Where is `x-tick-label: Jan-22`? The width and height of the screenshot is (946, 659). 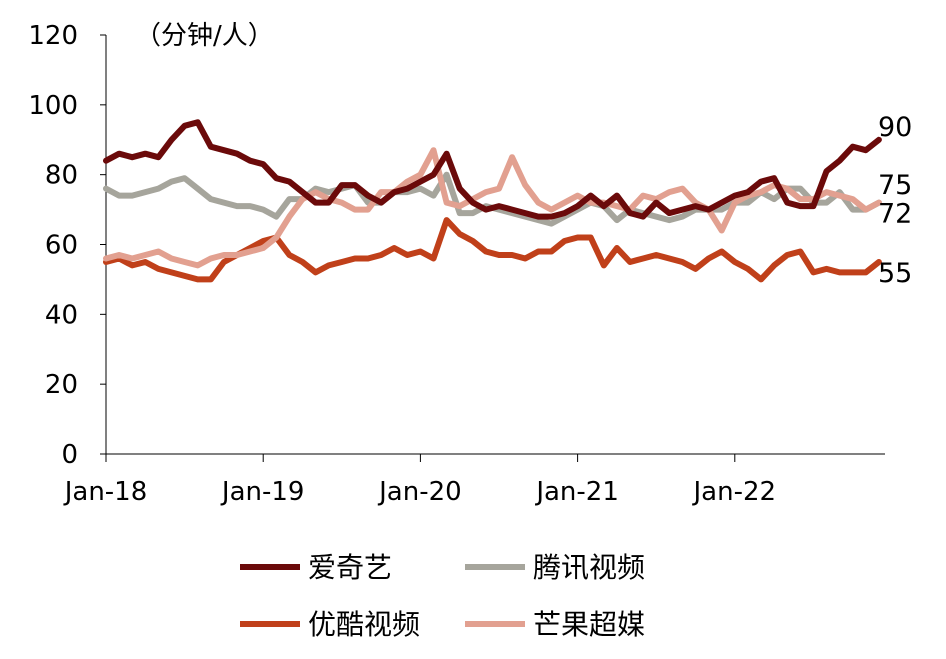
x-tick-label: Jan-22 is located at coordinates (734, 492).